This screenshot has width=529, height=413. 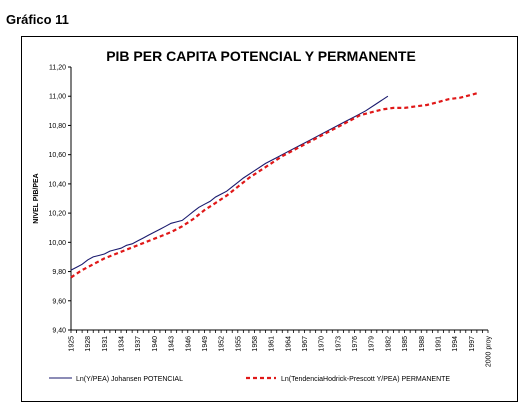 I want to click on x-tick-label: 1985, so click(x=405, y=344).